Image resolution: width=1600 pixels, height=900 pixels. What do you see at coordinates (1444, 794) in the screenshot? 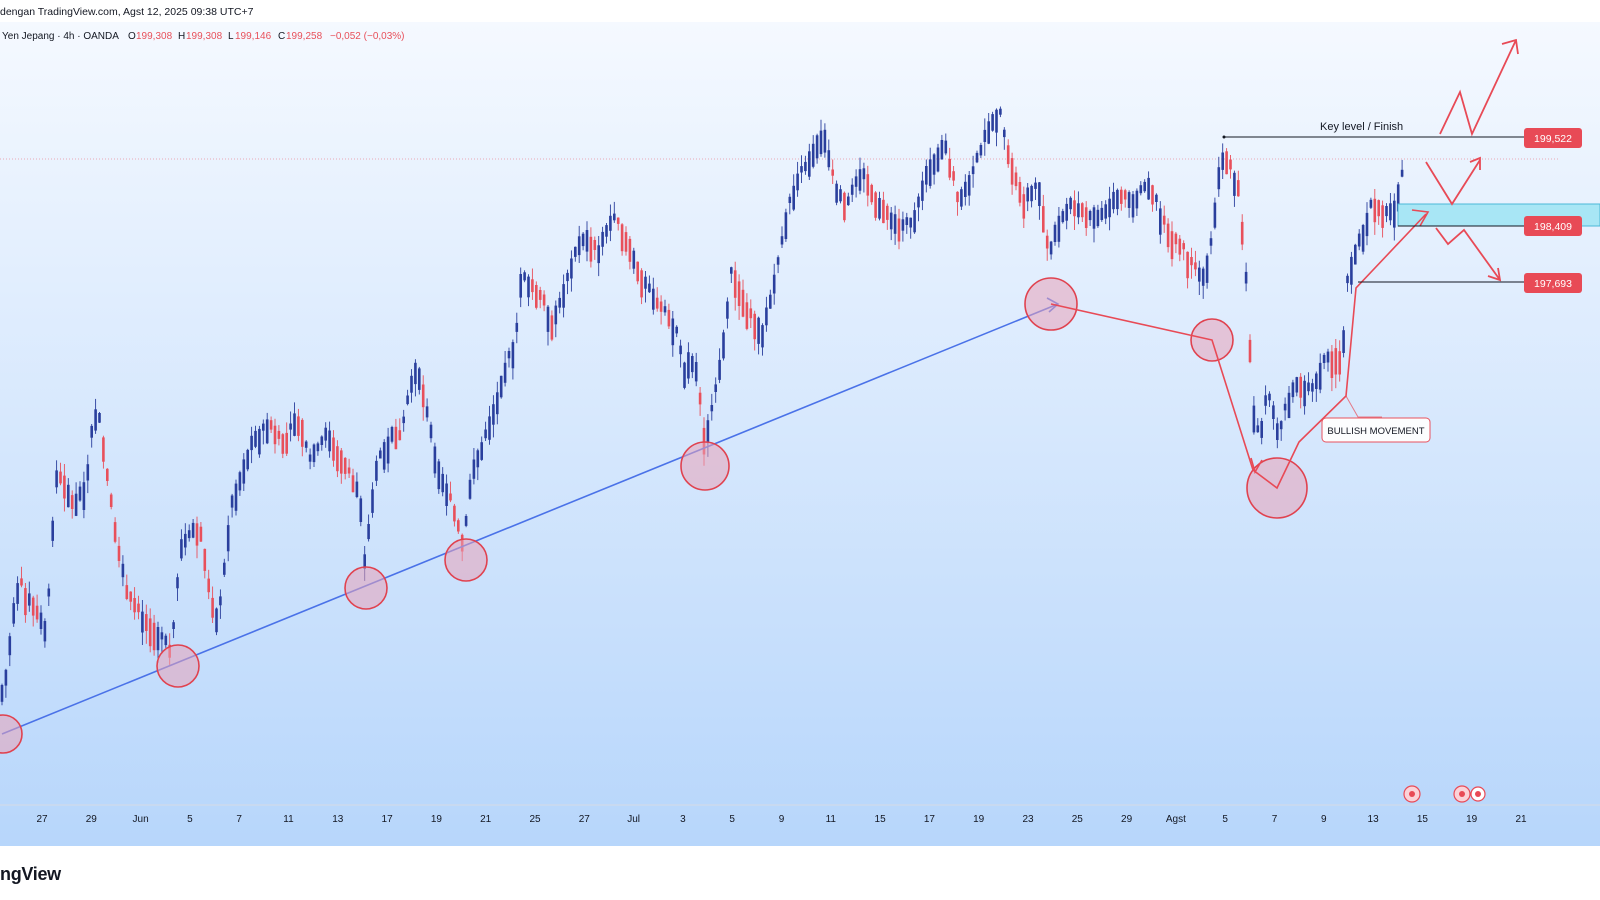
I see `event-icons` at bounding box center [1444, 794].